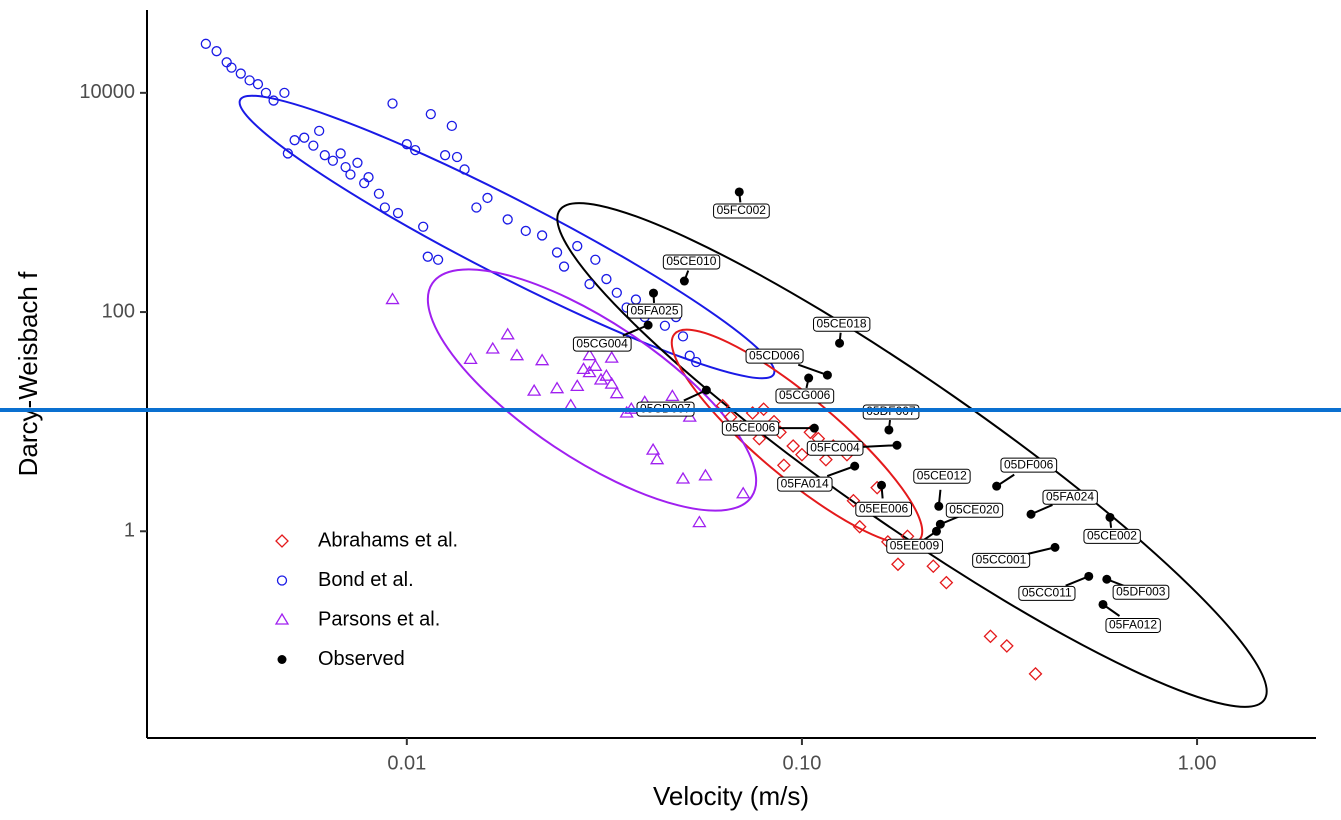  I want to click on series, so click(879, 539).